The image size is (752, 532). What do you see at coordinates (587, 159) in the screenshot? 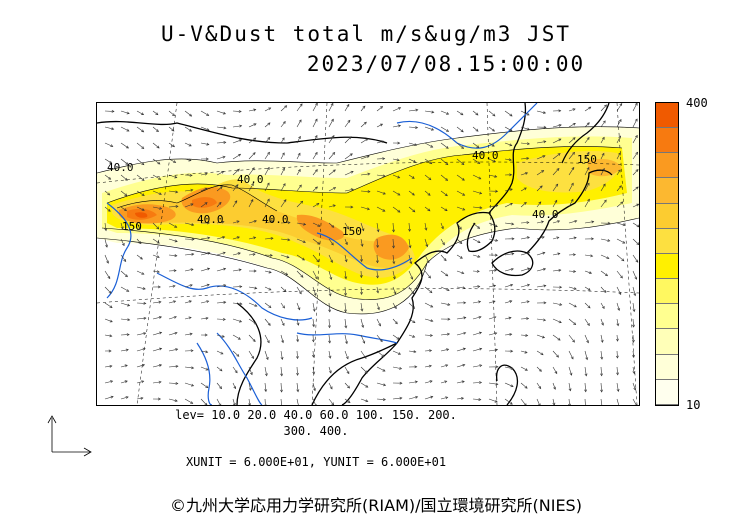
I see `contour-label: 150` at bounding box center [587, 159].